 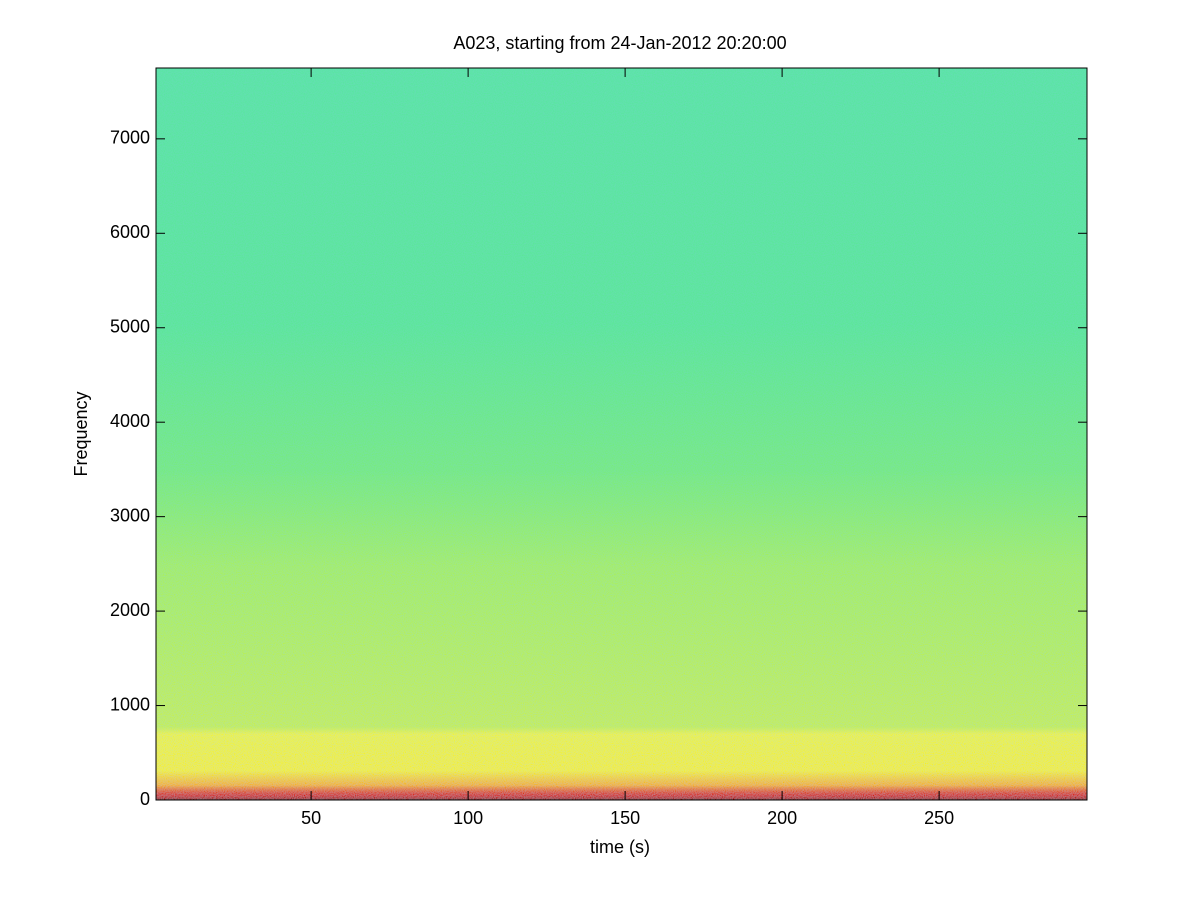 What do you see at coordinates (619, 43) in the screenshot?
I see `chart-title: A023, starting from 24-Jan-2012 20:20:00` at bounding box center [619, 43].